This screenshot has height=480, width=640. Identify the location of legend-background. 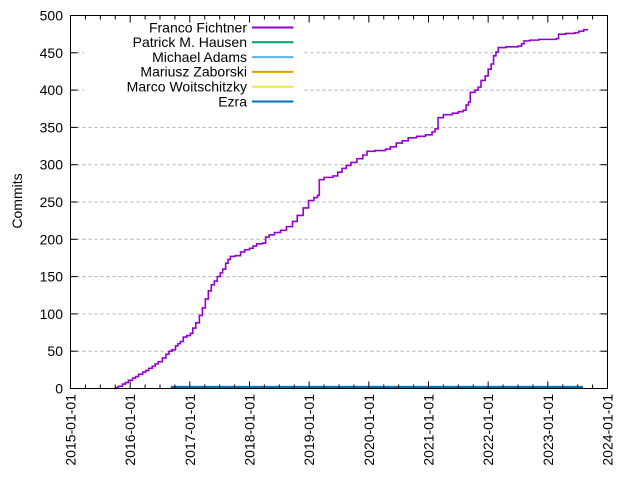
(193, 64).